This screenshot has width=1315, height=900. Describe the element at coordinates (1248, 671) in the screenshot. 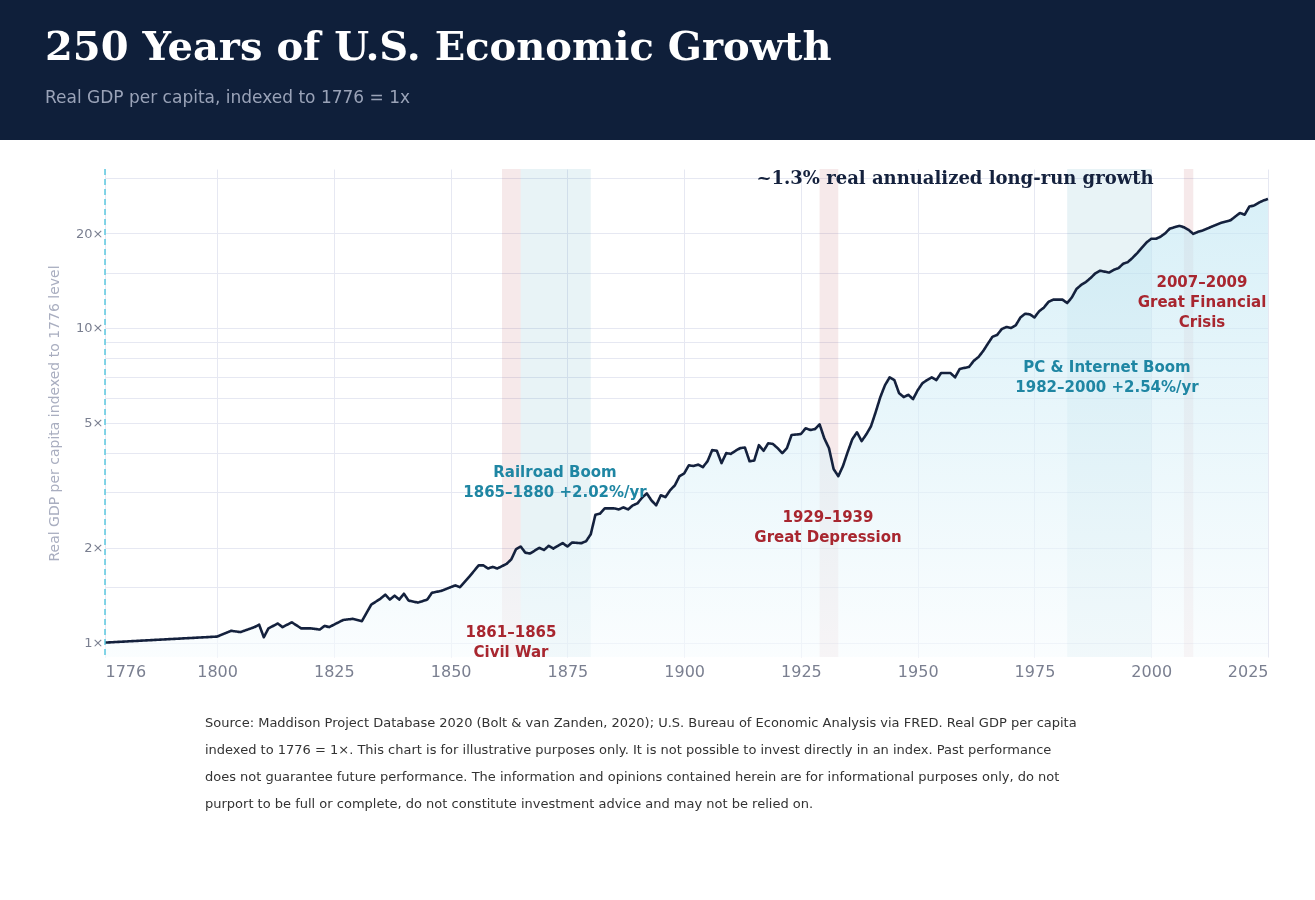

I see `x-tick-label: 2025` at that location.